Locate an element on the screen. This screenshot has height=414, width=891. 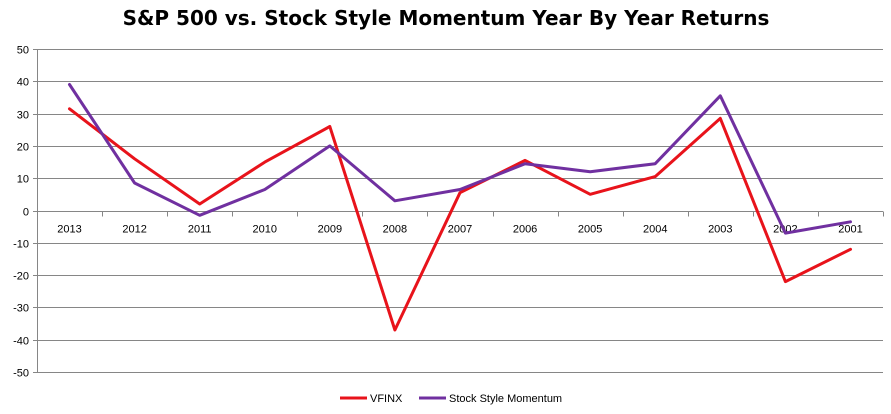
x-tick-label: 2010 is located at coordinates (265, 230).